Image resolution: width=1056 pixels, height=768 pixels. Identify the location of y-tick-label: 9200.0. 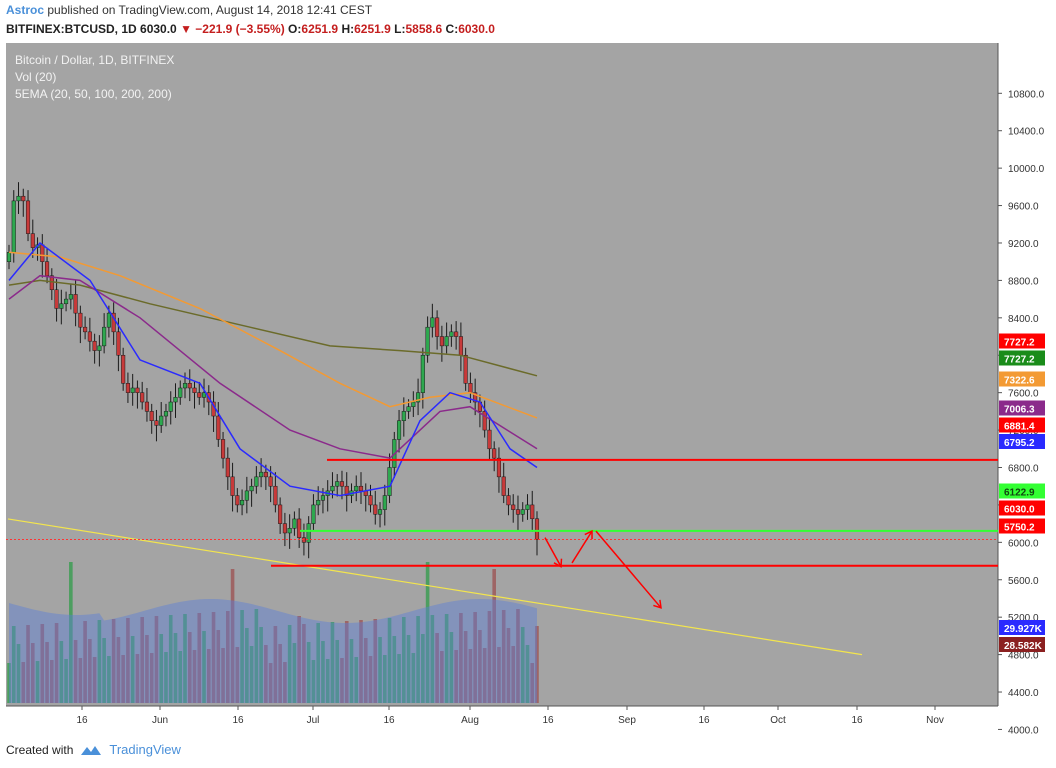
(1023, 244).